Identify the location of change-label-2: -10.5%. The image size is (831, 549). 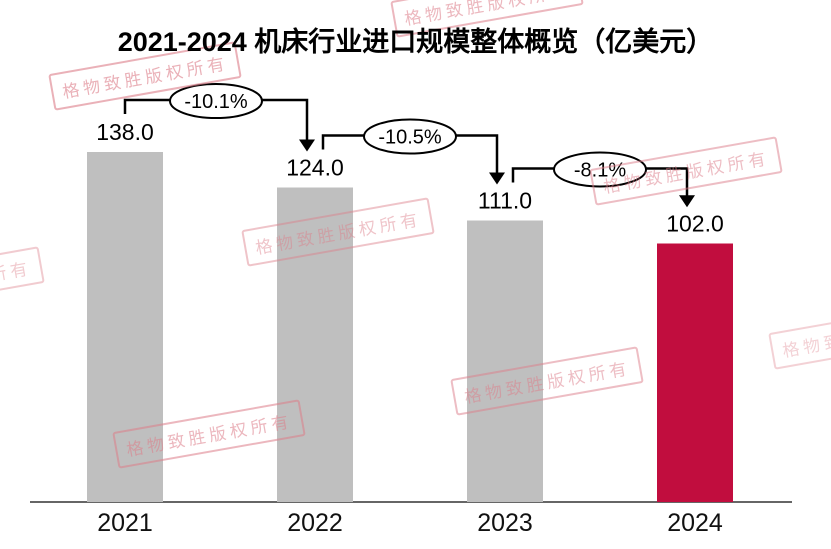
(410, 138).